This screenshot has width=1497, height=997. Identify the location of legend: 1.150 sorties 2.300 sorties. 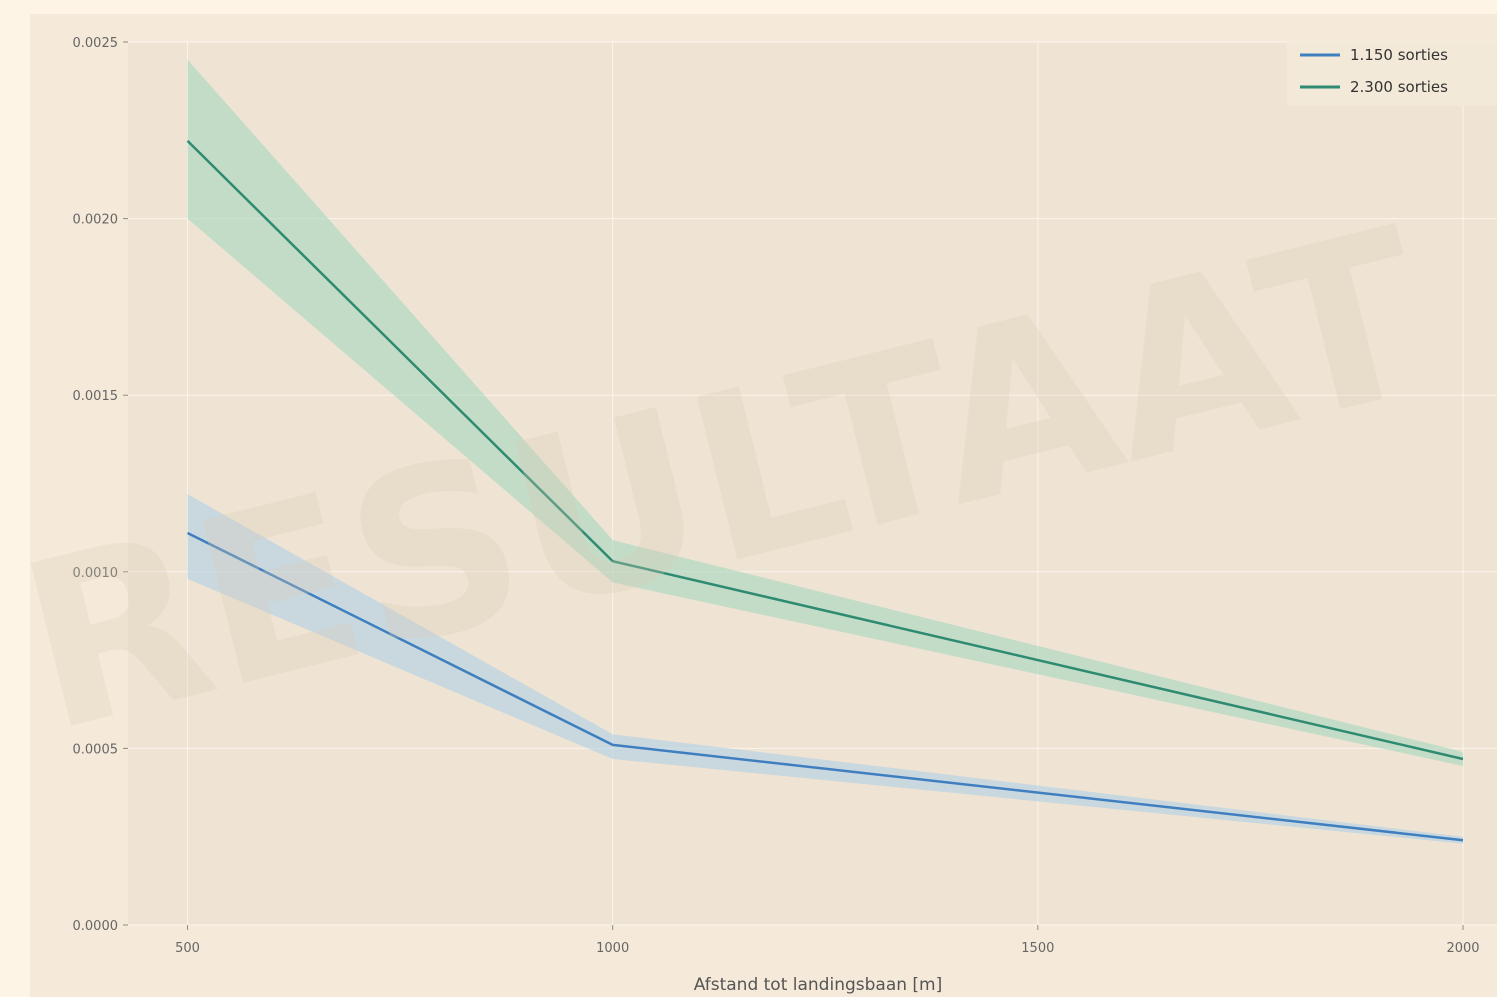
(1392, 72).